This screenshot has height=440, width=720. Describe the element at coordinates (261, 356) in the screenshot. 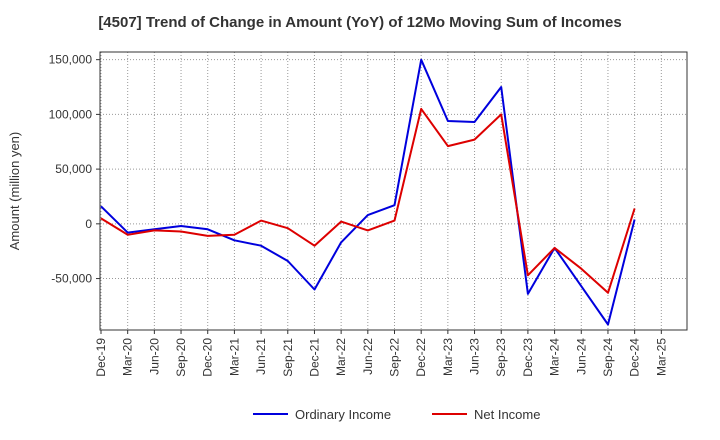

I see `x-tick-label: Jun-21` at that location.